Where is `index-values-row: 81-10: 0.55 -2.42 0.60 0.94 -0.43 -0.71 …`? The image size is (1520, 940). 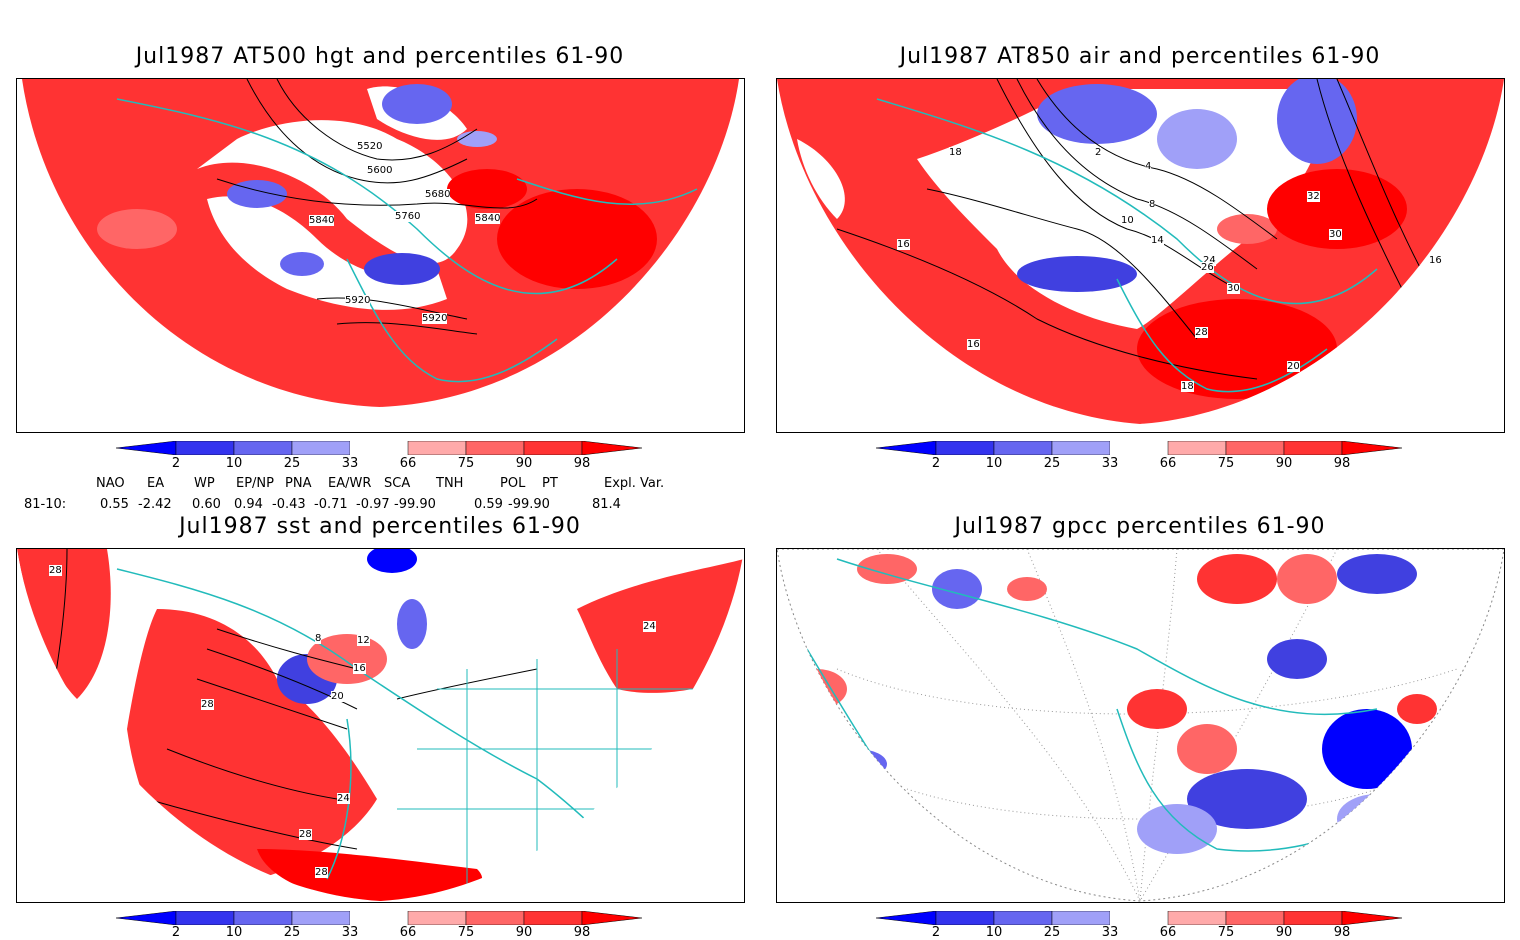 index-values-row: 81-10: 0.55 -2.42 0.60 0.94 -0.43 -0.71 … is located at coordinates (350, 505).